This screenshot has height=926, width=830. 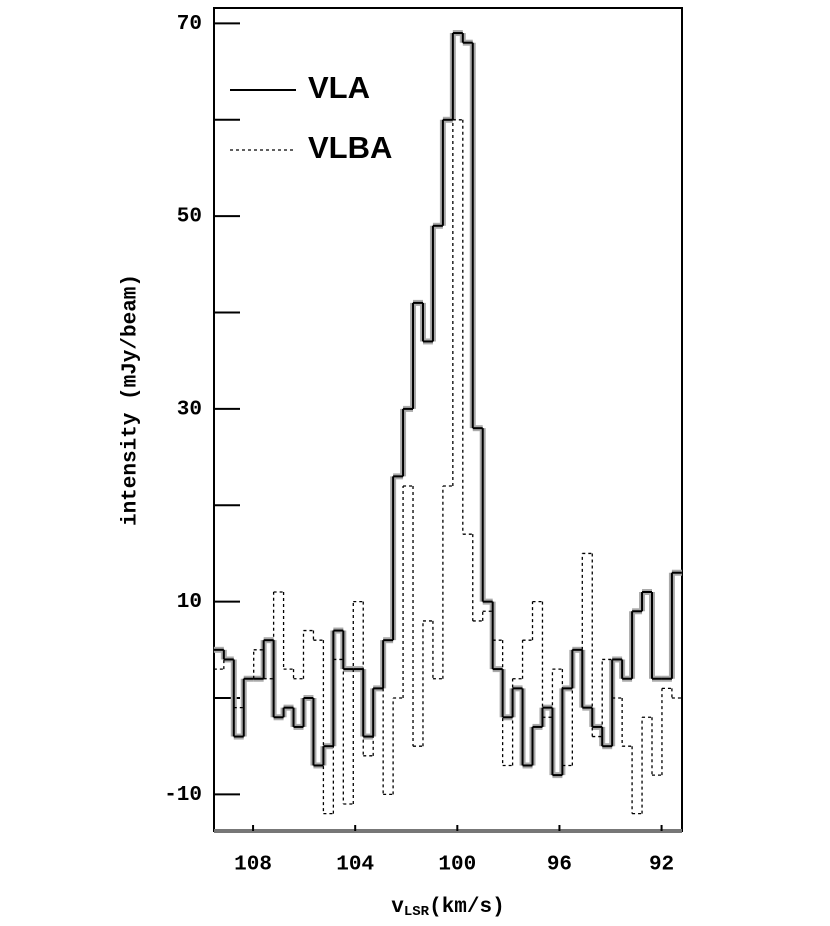 I want to click on x-axis-label: vLSR(km/s), so click(x=447, y=908).